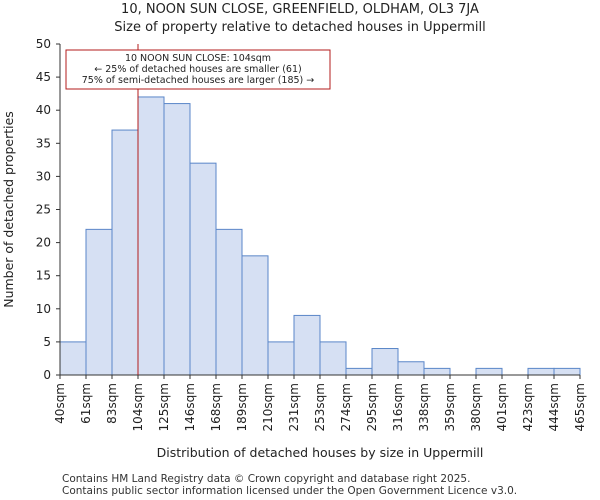 Image resolution: width=600 pixels, height=500 pixels. Describe the element at coordinates (346, 407) in the screenshot. I see `x-tick-label-274sqm: 274sqm` at that location.